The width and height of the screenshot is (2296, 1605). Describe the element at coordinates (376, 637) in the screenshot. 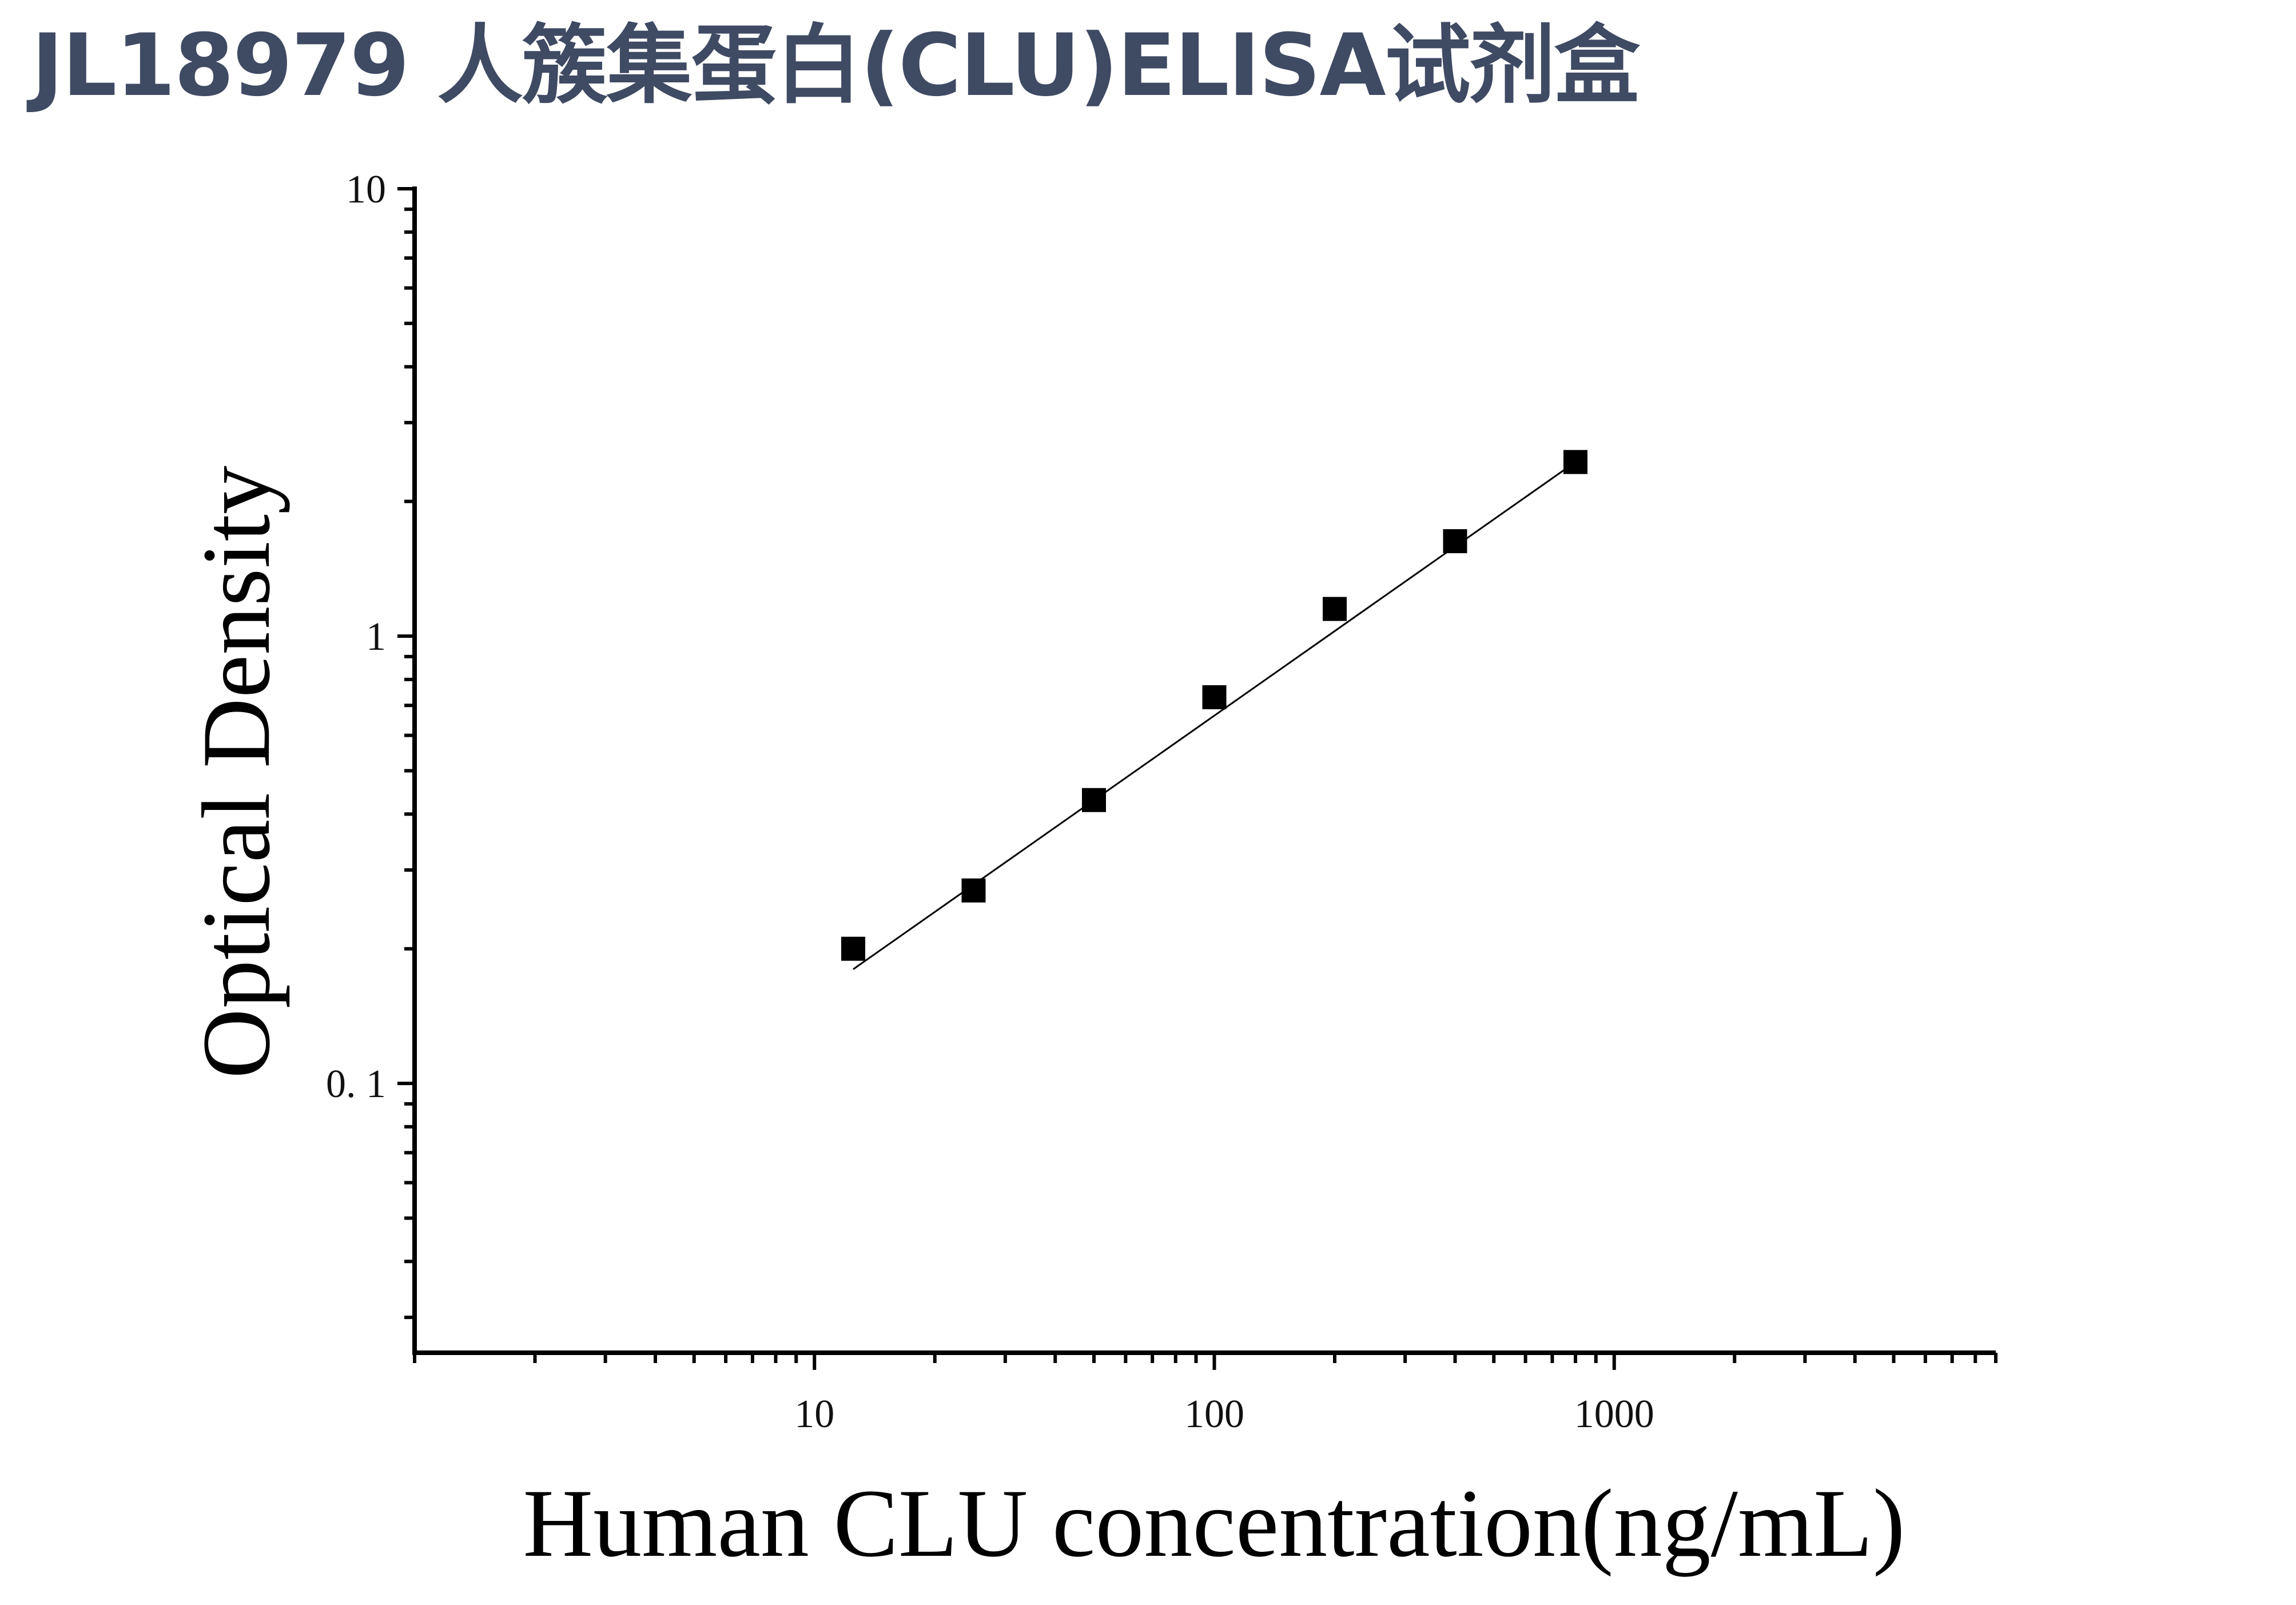

I see `y-tick-label: 1` at that location.